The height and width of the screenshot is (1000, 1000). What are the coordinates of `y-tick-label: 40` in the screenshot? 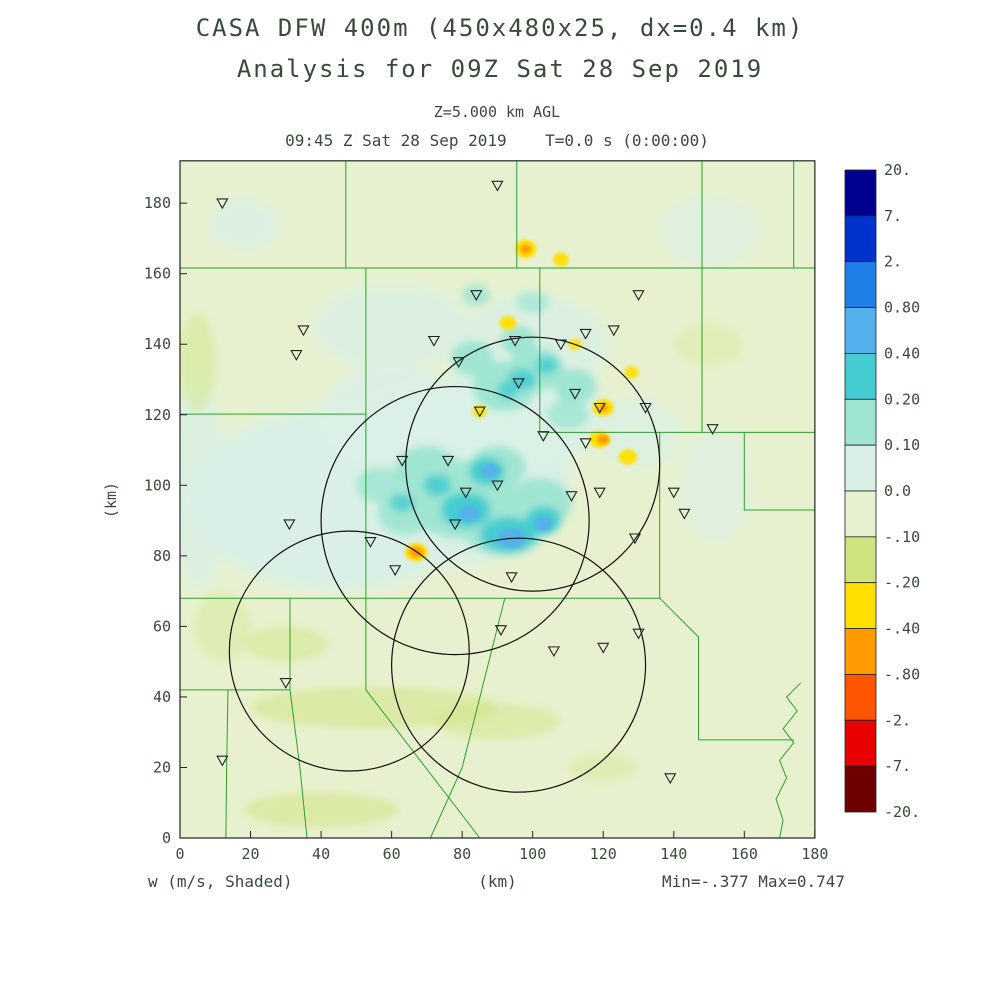 It's located at (162, 697).